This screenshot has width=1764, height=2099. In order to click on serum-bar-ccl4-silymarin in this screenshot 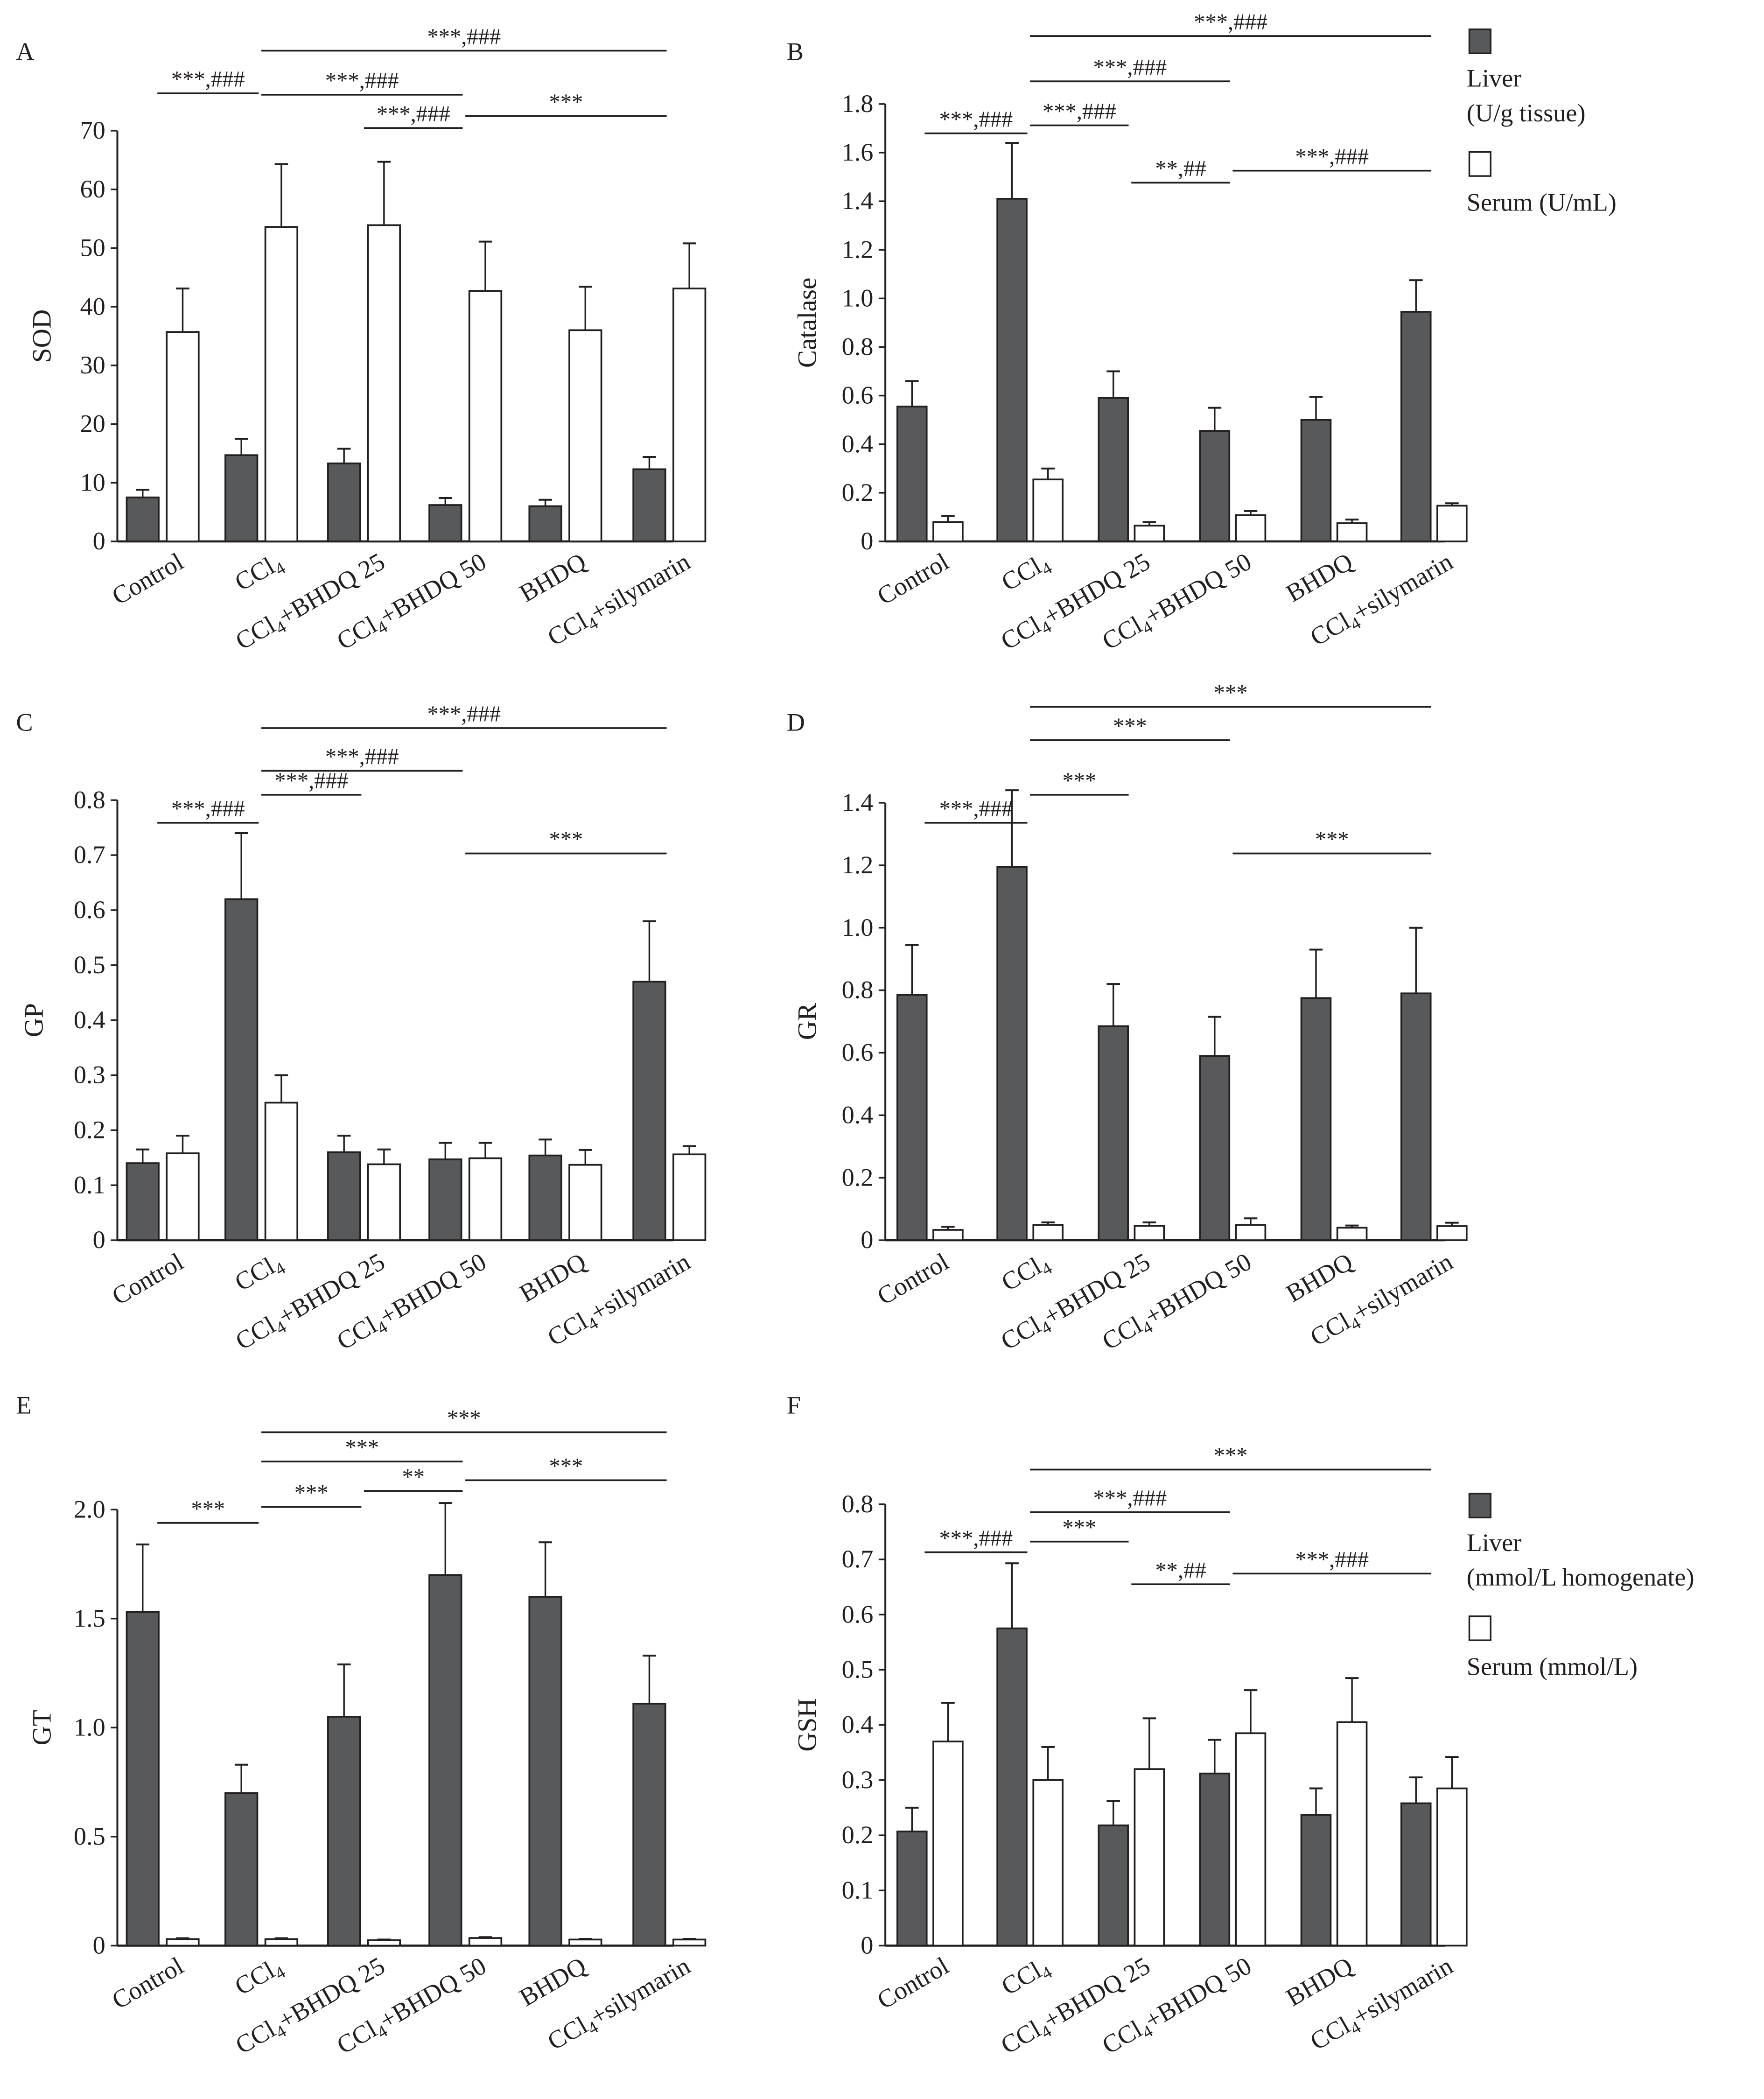, I will do `click(1452, 523)`.